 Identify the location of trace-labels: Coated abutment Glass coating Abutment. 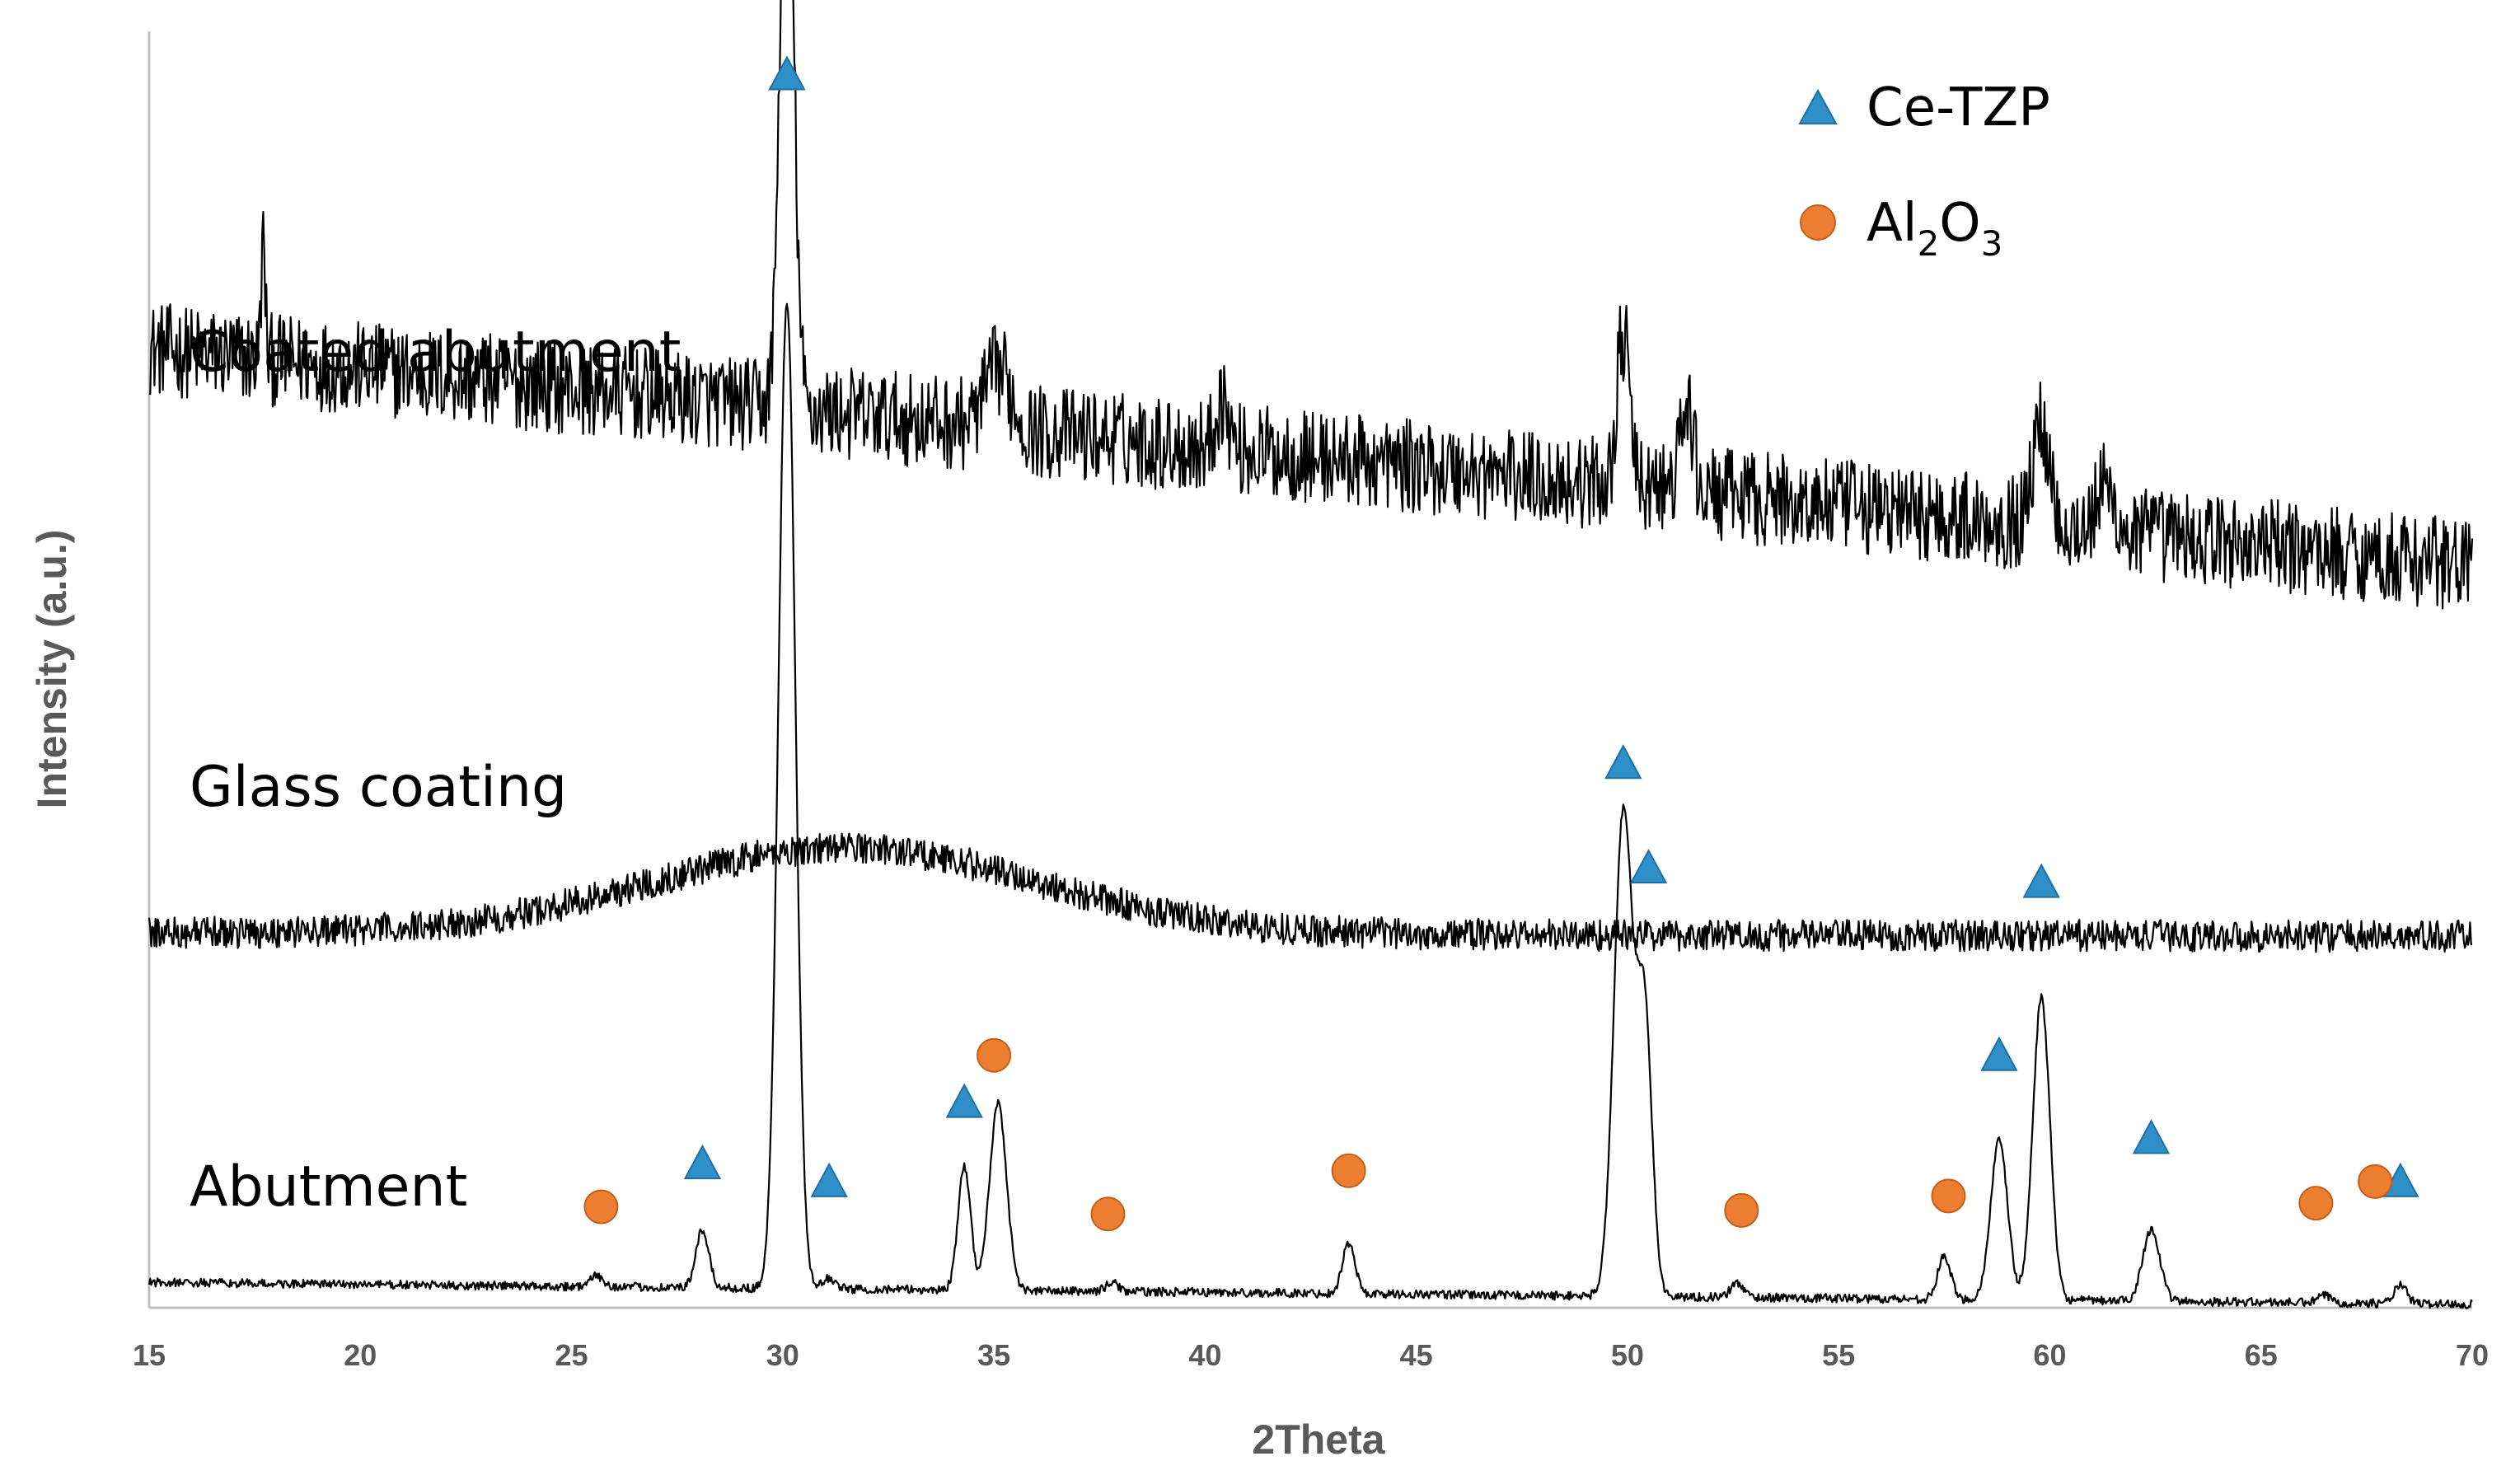
(435, 770).